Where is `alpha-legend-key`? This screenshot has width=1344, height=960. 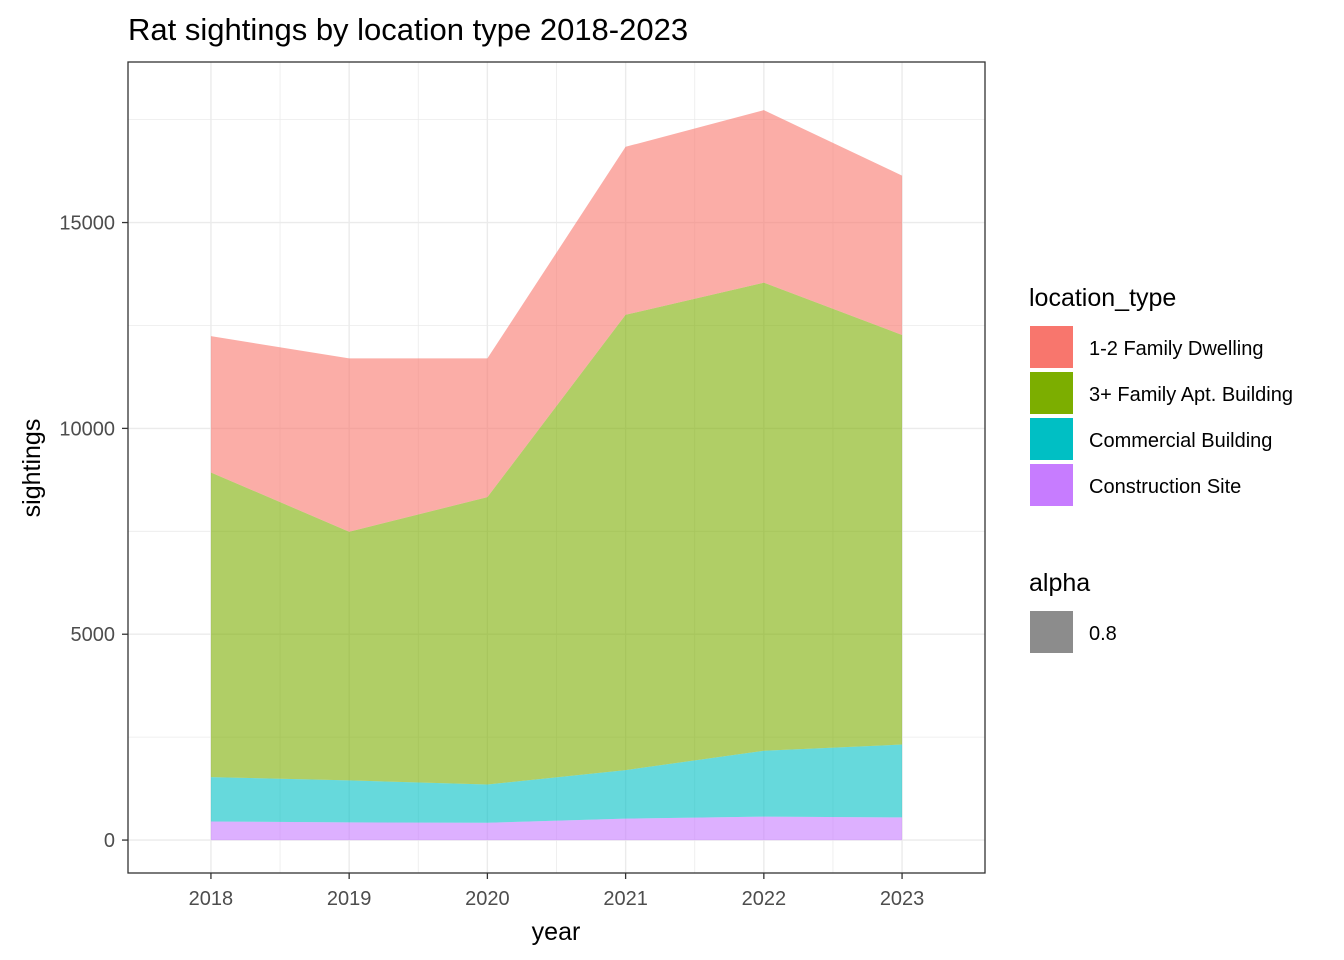 alpha-legend-key is located at coordinates (1051, 632).